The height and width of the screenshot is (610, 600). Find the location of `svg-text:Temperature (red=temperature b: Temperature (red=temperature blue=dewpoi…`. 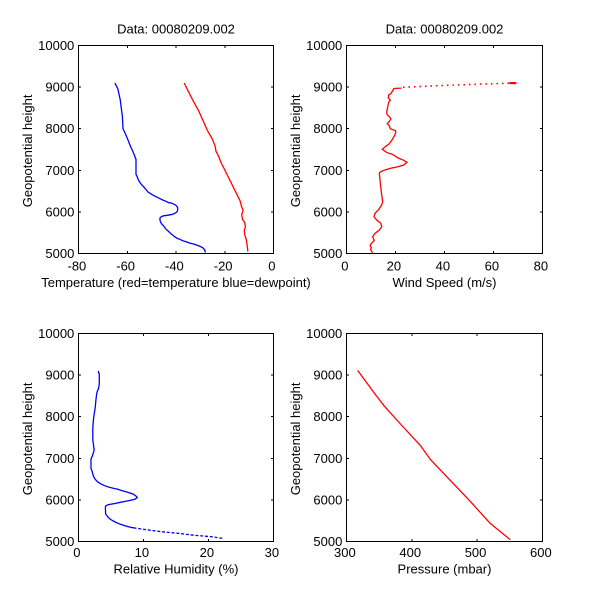

svg-text:Temperature (red=temperature b: Temperature (red=temperature blue=dewpoi… is located at coordinates (176, 282).